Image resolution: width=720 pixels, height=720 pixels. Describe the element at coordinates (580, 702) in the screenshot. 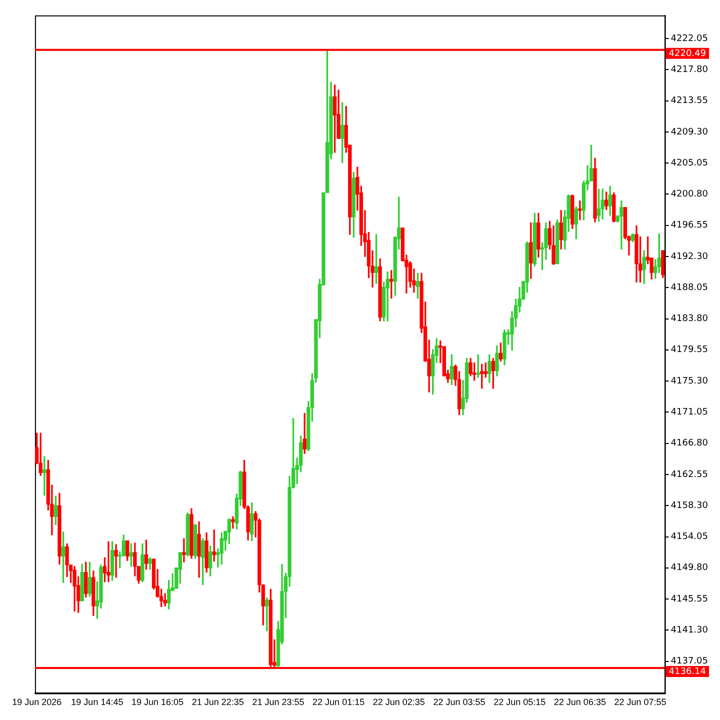

I see `x-tick-label: 22 Jun 06:35` at that location.